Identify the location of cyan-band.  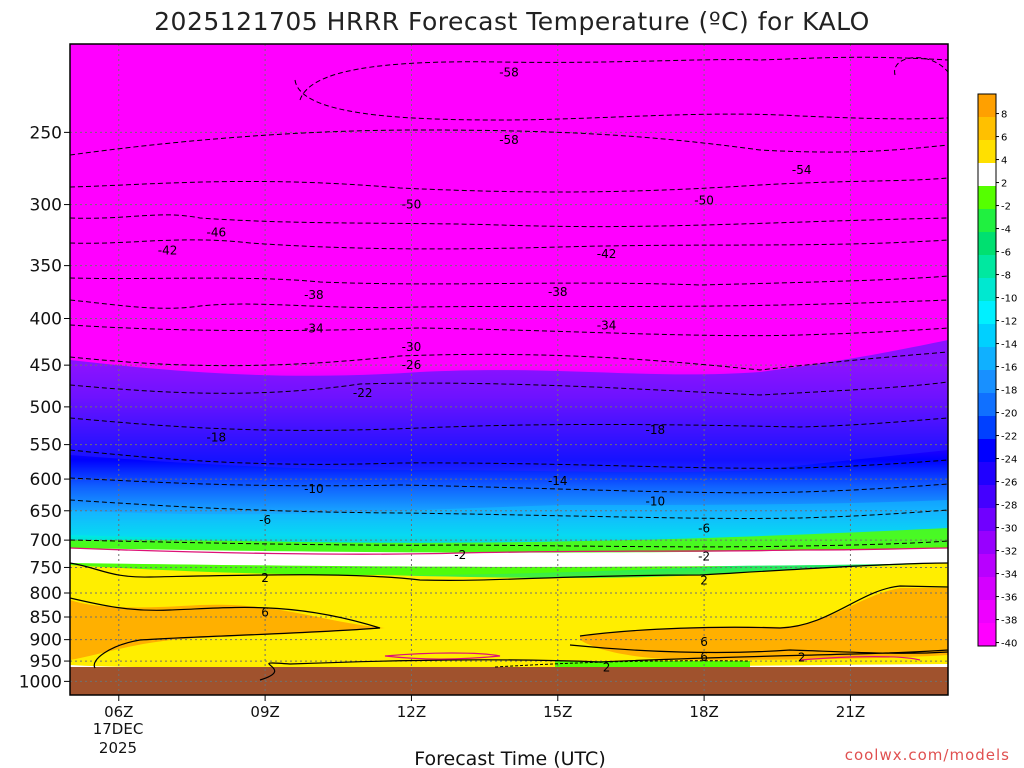
(509, 522).